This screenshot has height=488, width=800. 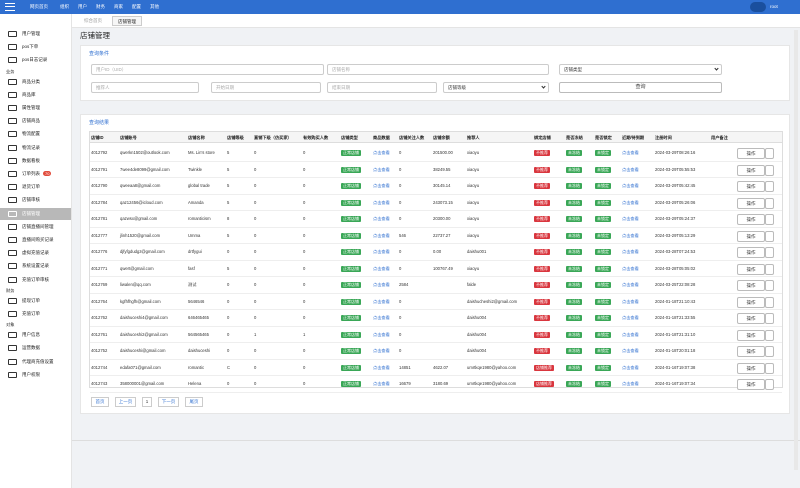 What do you see at coordinates (35, 280) in the screenshot?
I see `sidebar-item: 充值订单审核` at bounding box center [35, 280].